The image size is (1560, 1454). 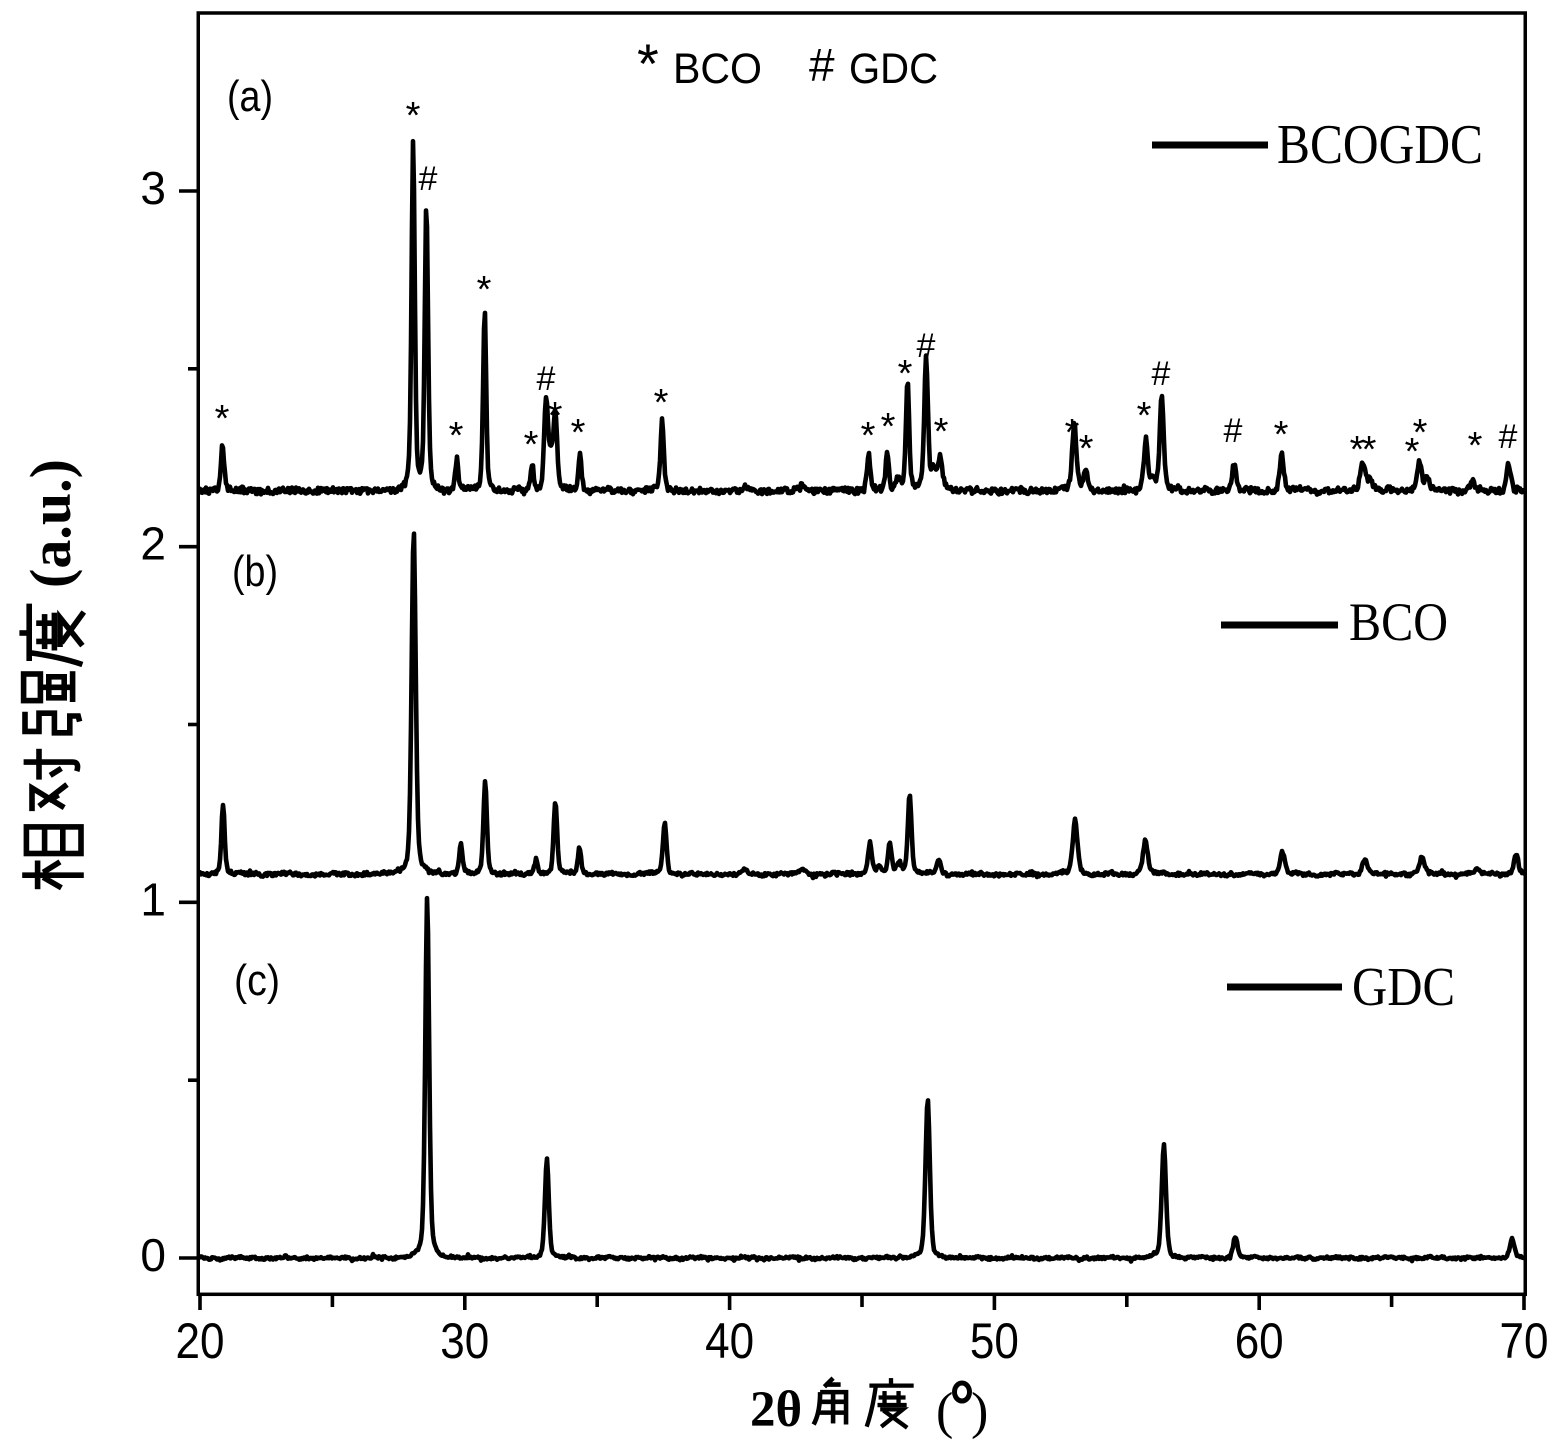 What do you see at coordinates (1259, 1341) in the screenshot?
I see `svg-text: 60` at bounding box center [1259, 1341].